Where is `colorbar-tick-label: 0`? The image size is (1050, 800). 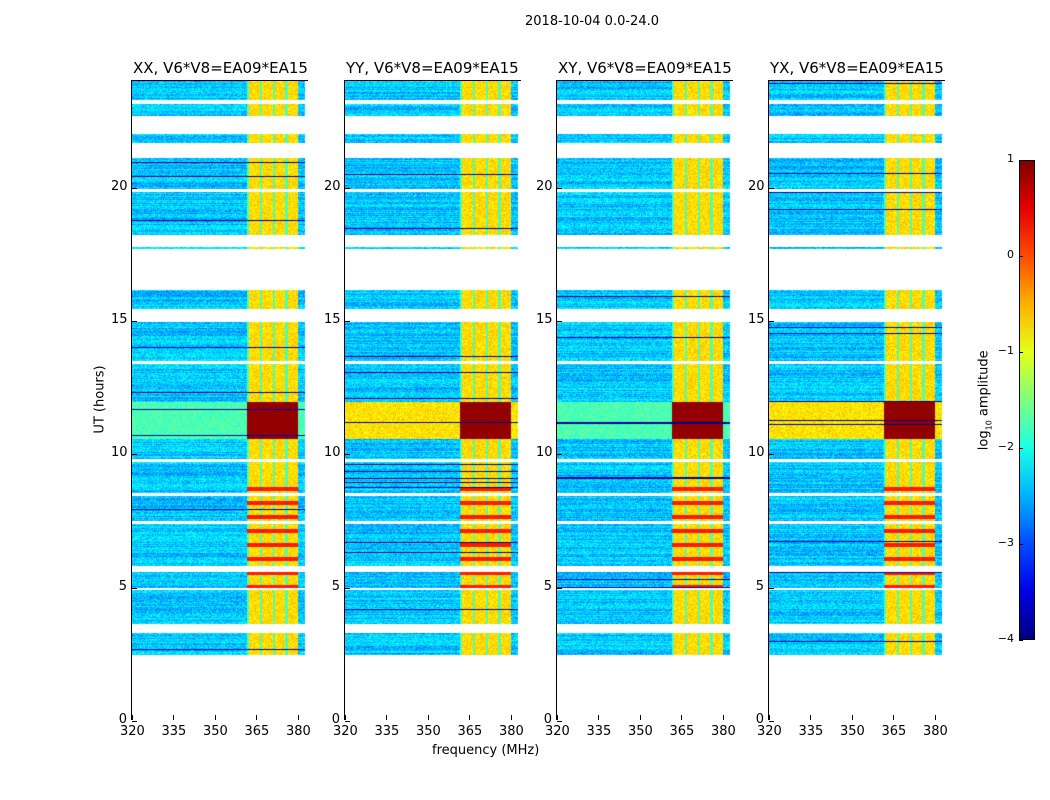
colorbar-tick-label: 0 is located at coordinates (1010, 254).